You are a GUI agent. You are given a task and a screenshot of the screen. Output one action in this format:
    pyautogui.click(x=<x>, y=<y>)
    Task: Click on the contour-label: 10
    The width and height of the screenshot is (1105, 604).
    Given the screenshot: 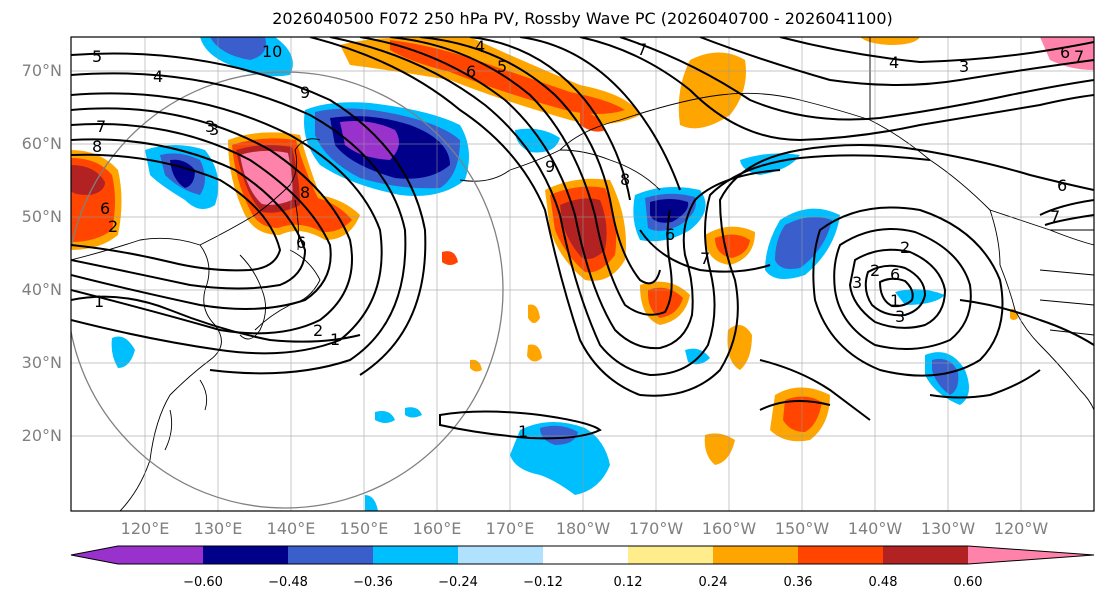 What is the action you would take?
    pyautogui.click(x=272, y=51)
    